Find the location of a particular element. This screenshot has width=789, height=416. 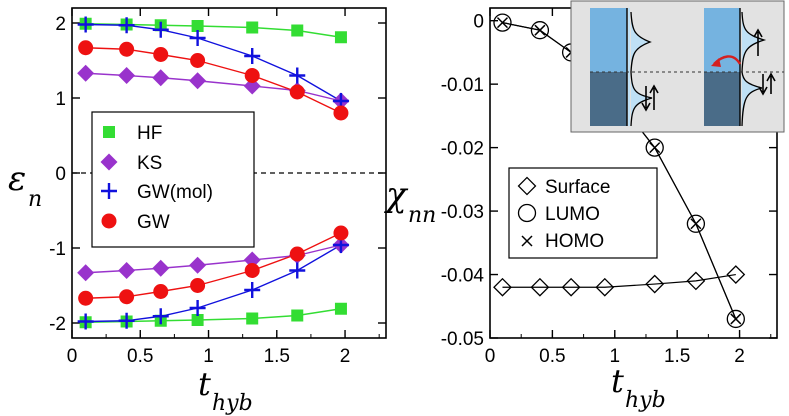

left-xlabel-main: t is located at coordinates (204, 384).